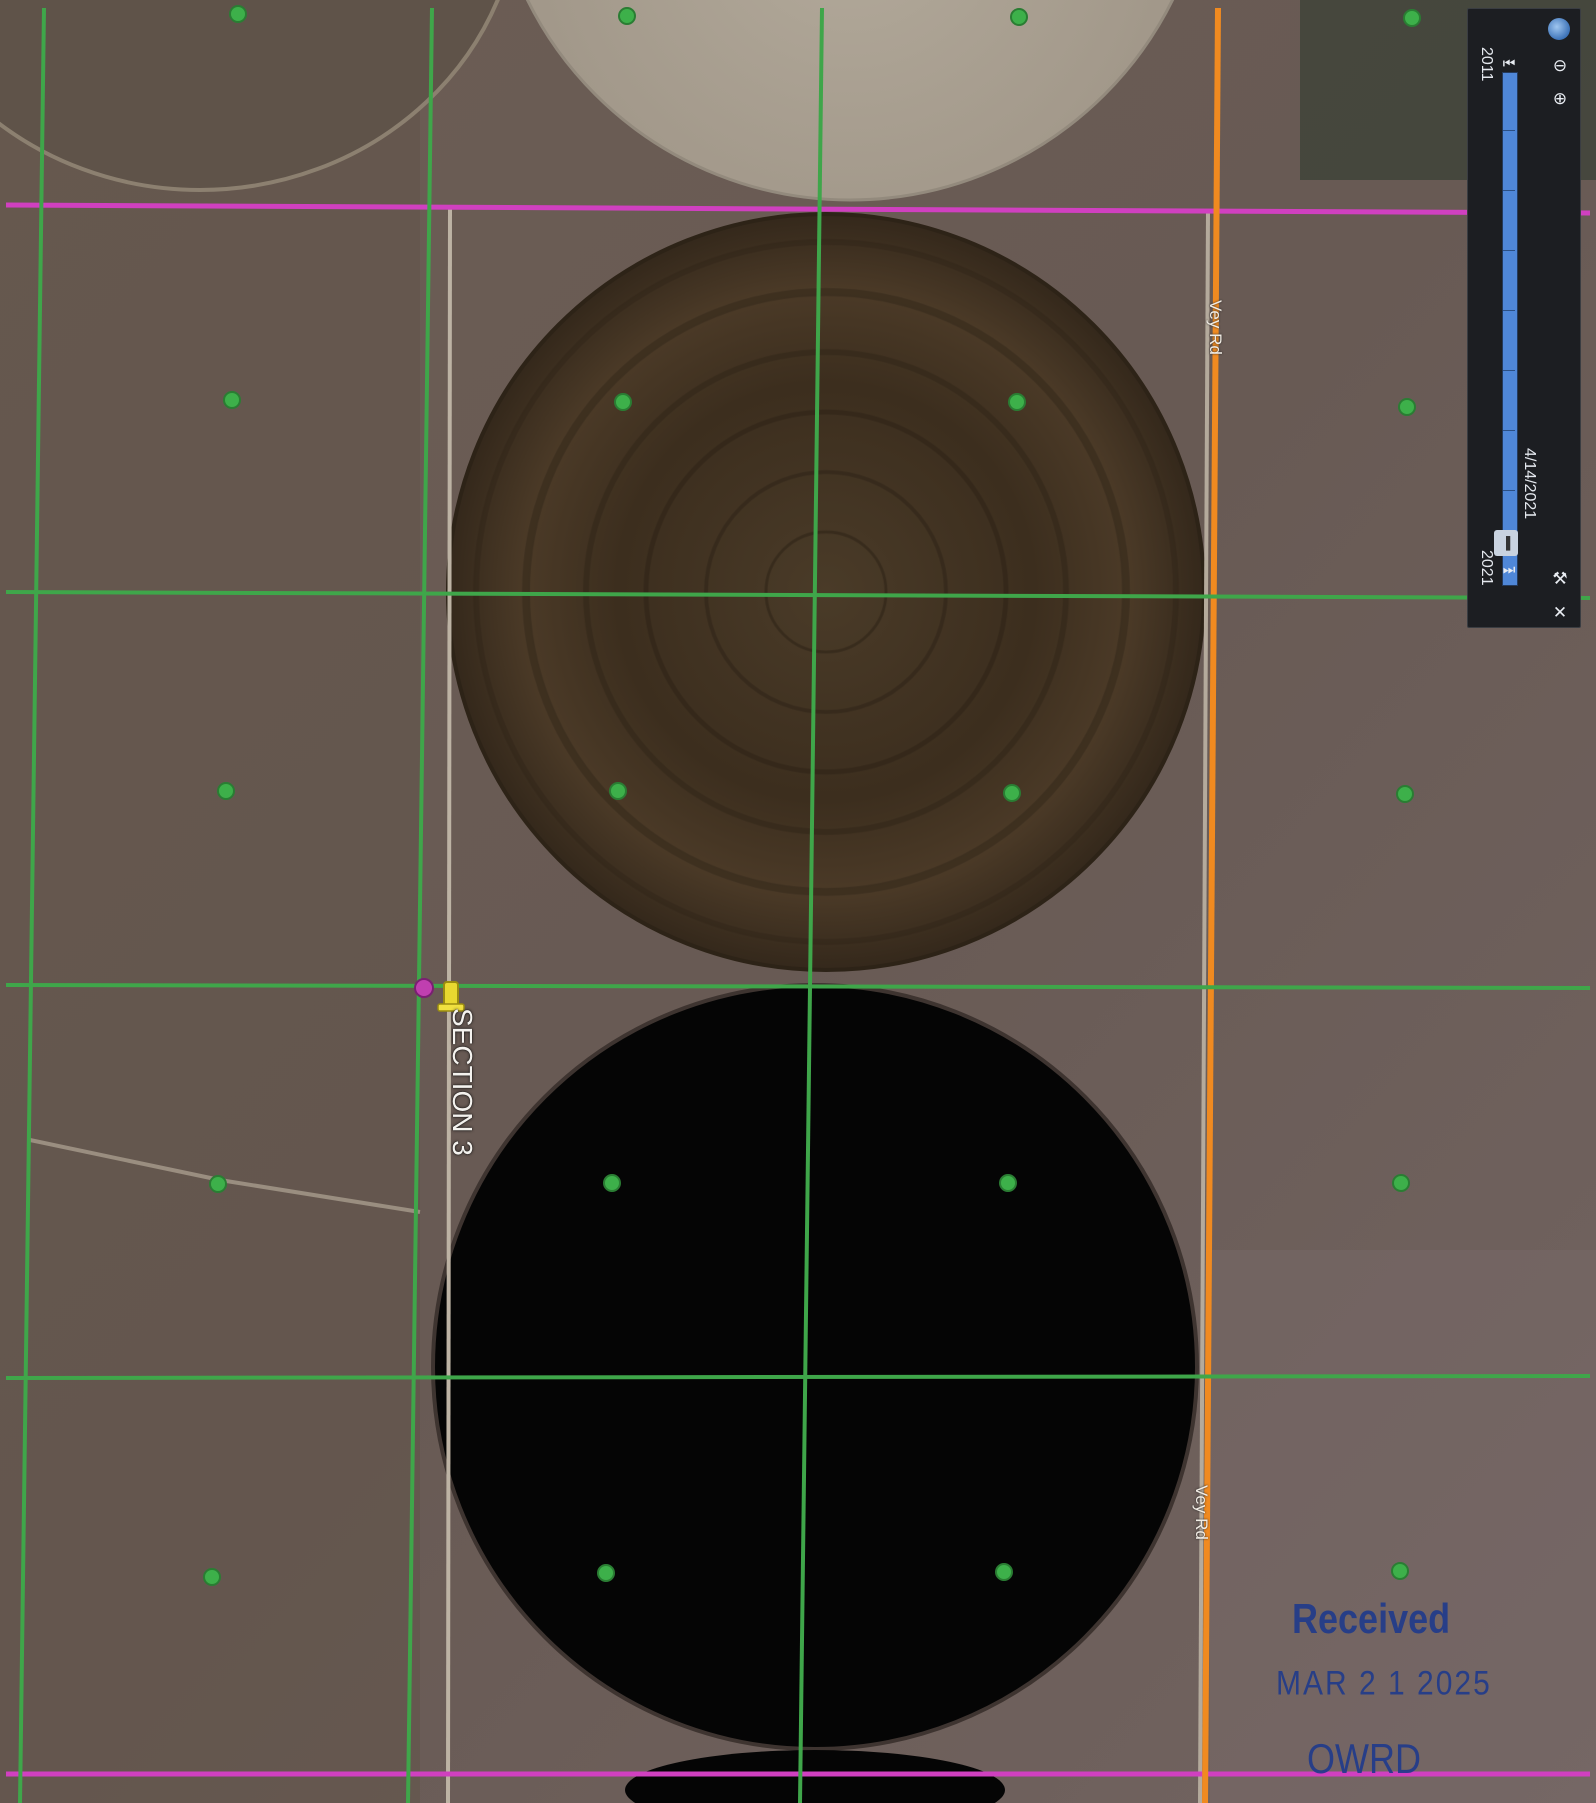 Image resolution: width=1596 pixels, height=1803 pixels. Describe the element at coordinates (451, 996) in the screenshot. I see `pushpin-icon` at that location.